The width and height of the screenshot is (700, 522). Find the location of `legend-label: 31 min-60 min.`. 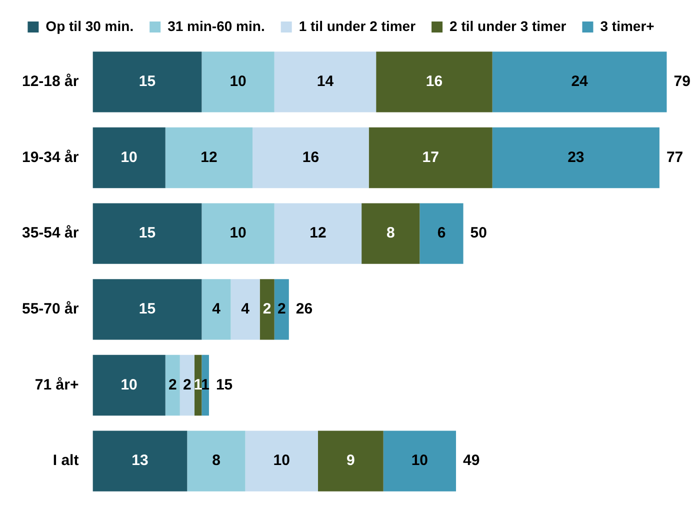

legend-label: 31 min-60 min. is located at coordinates (216, 26).